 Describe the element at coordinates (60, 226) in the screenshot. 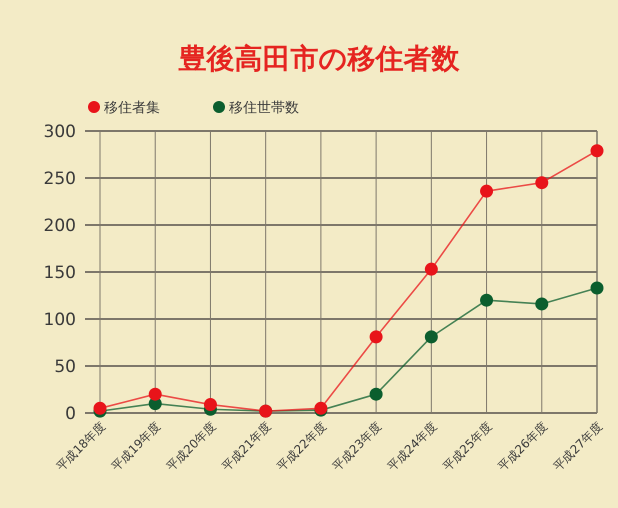

I see `y-tick-label: 200` at that location.